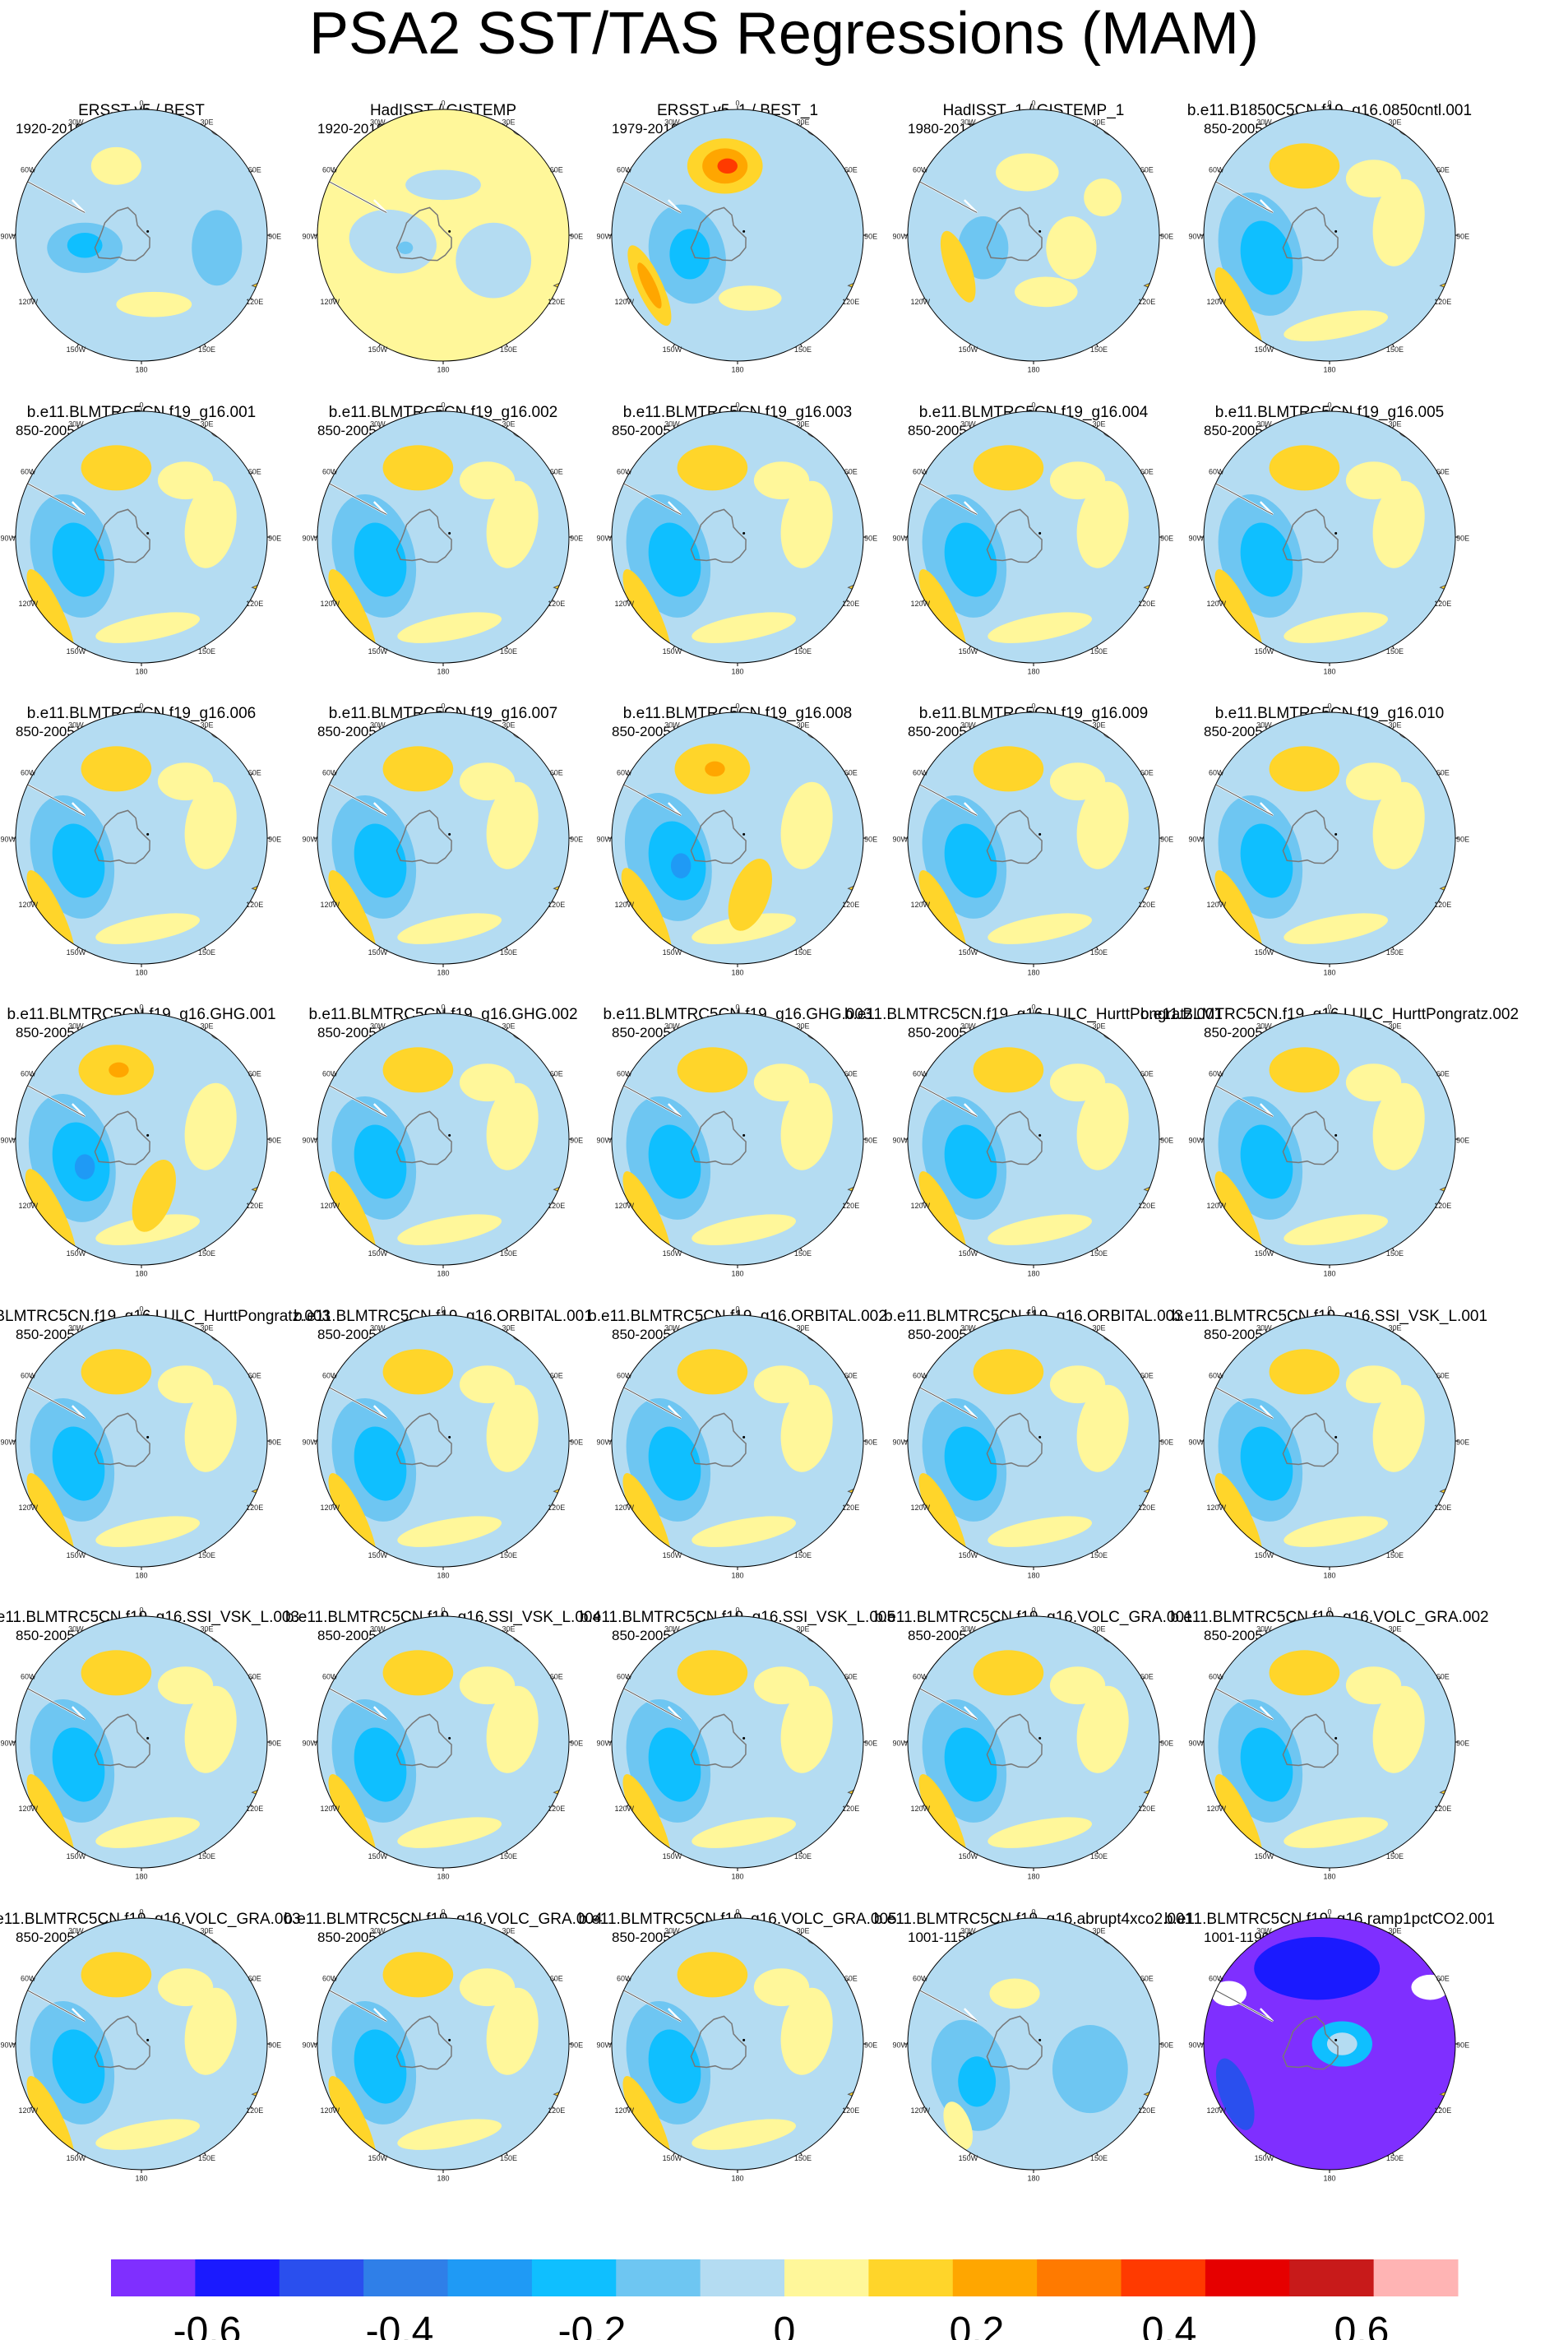 This screenshot has height=2340, width=1568. What do you see at coordinates (28, 169) in the screenshot?
I see `lon-label: 60W` at bounding box center [28, 169].